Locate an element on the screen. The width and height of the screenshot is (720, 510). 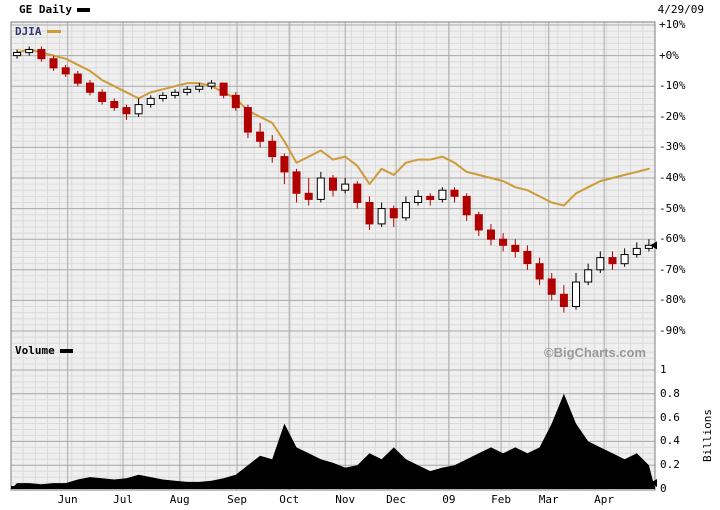
price-tick-label: -40% is located at coordinates (672, 177).